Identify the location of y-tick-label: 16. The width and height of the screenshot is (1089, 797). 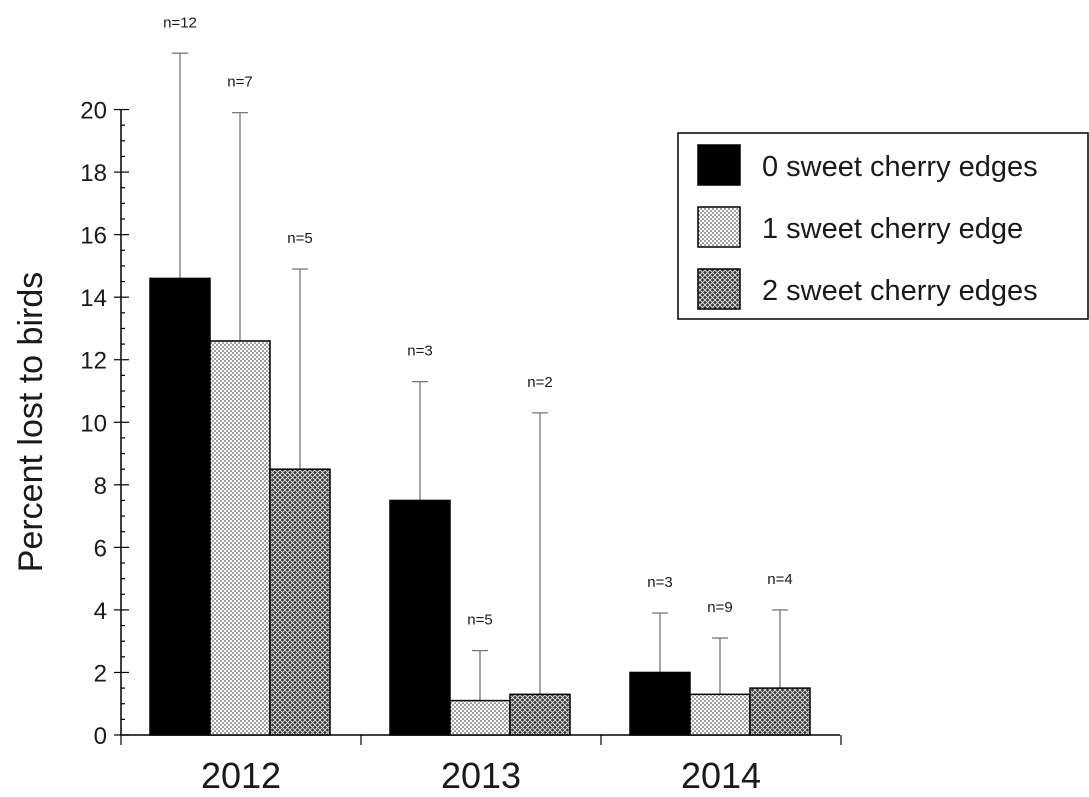
(93, 236).